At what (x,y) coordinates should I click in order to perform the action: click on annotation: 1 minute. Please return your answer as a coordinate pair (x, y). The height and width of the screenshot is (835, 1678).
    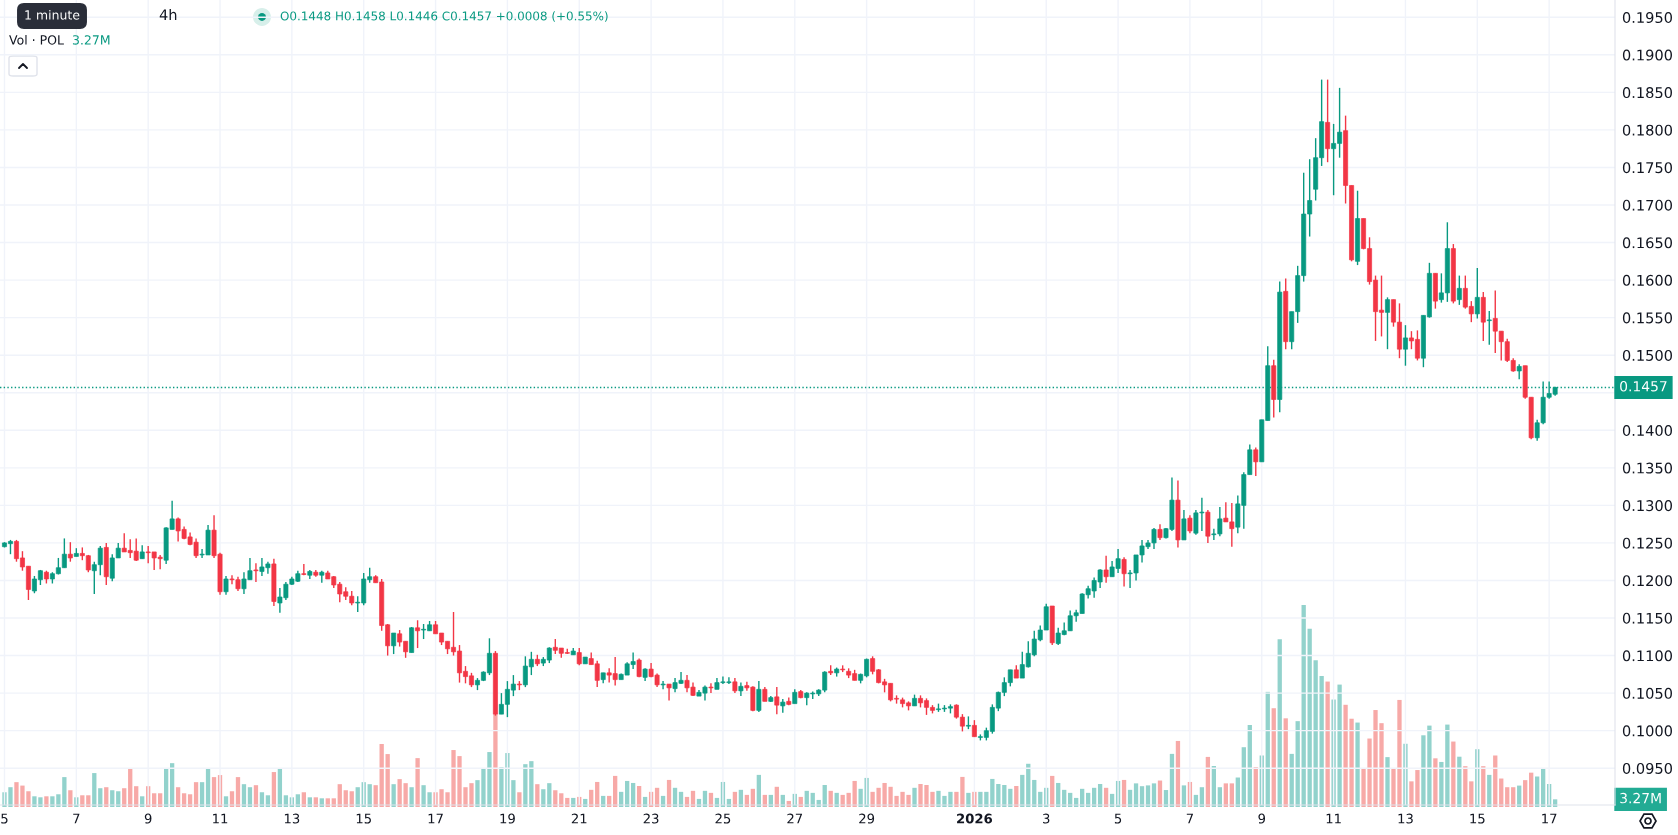
    Looking at the image, I should click on (52, 14).